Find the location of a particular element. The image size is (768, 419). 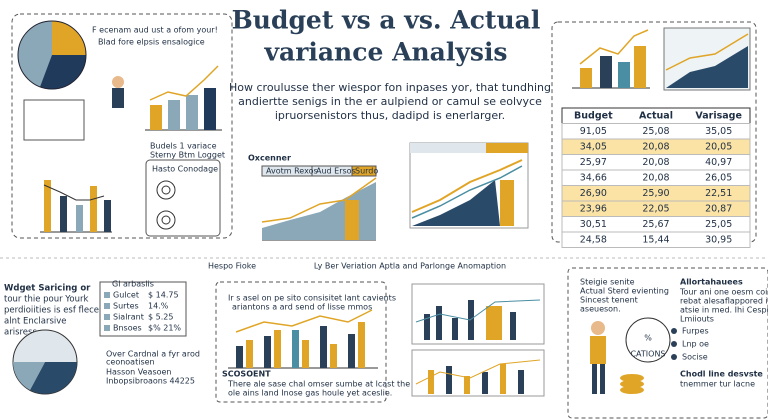

title-line: variance Analysis is located at coordinates (385, 52).